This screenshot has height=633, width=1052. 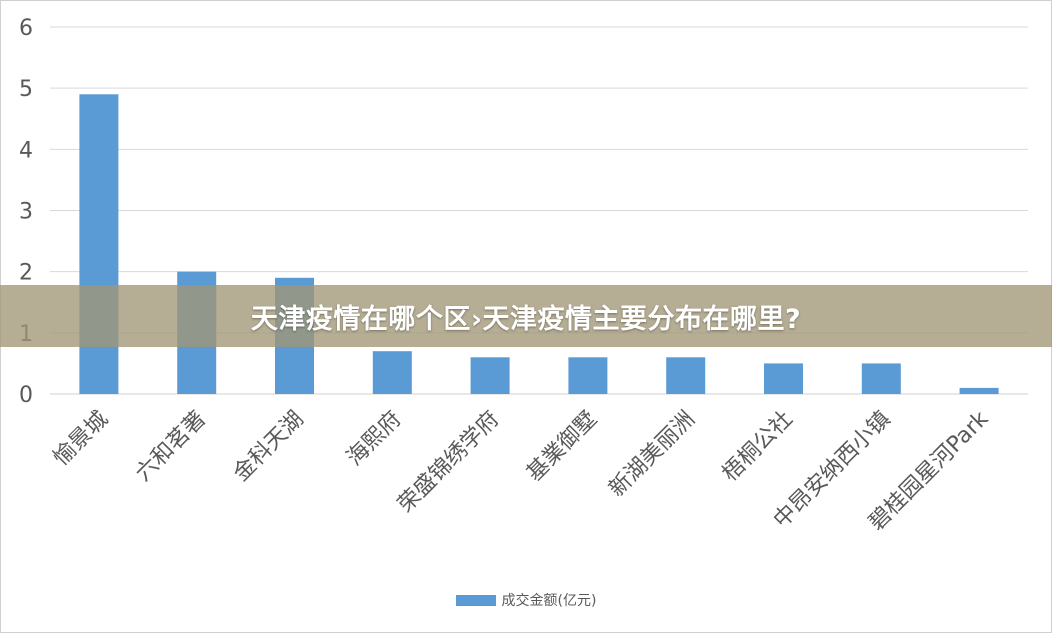 What do you see at coordinates (758, 447) in the screenshot?
I see `x-tick-label: 梧桐公社` at bounding box center [758, 447].